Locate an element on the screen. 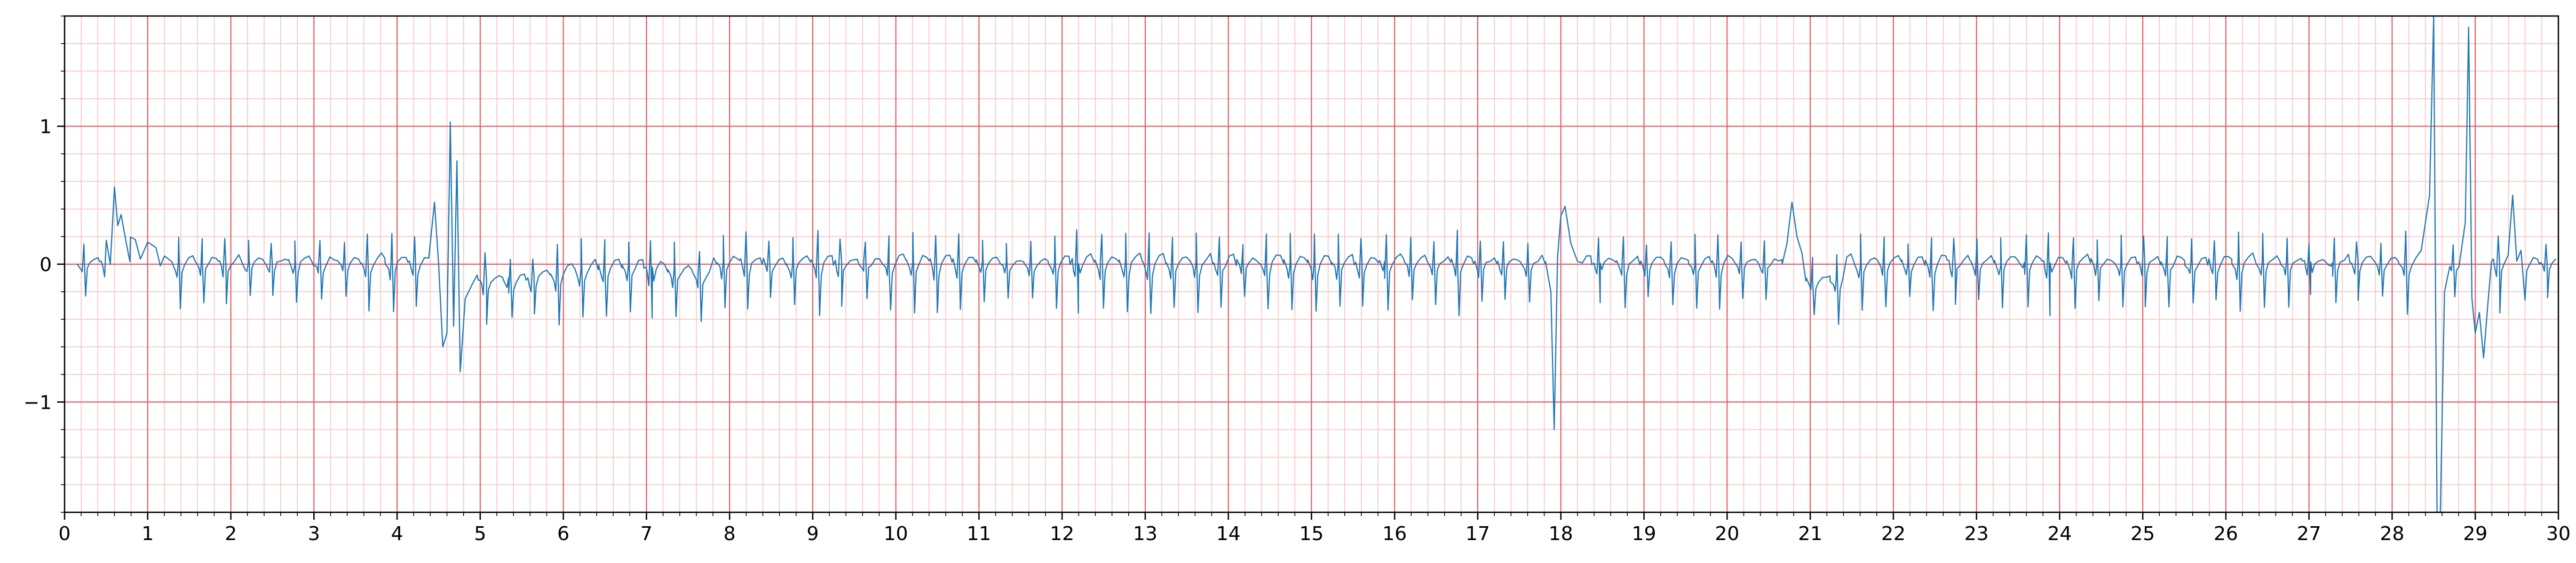 This screenshot has width=2576, height=563. x-tick-label: 0 is located at coordinates (65, 534).